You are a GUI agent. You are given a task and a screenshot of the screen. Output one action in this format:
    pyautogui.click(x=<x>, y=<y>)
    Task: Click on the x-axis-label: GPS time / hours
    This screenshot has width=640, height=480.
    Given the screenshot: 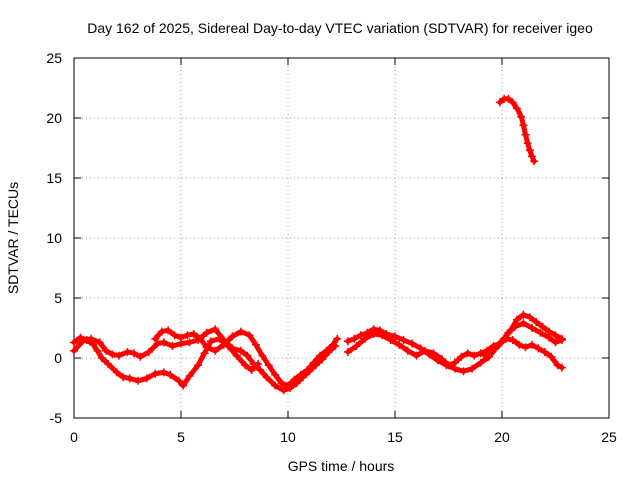 What is the action you would take?
    pyautogui.click(x=341, y=466)
    